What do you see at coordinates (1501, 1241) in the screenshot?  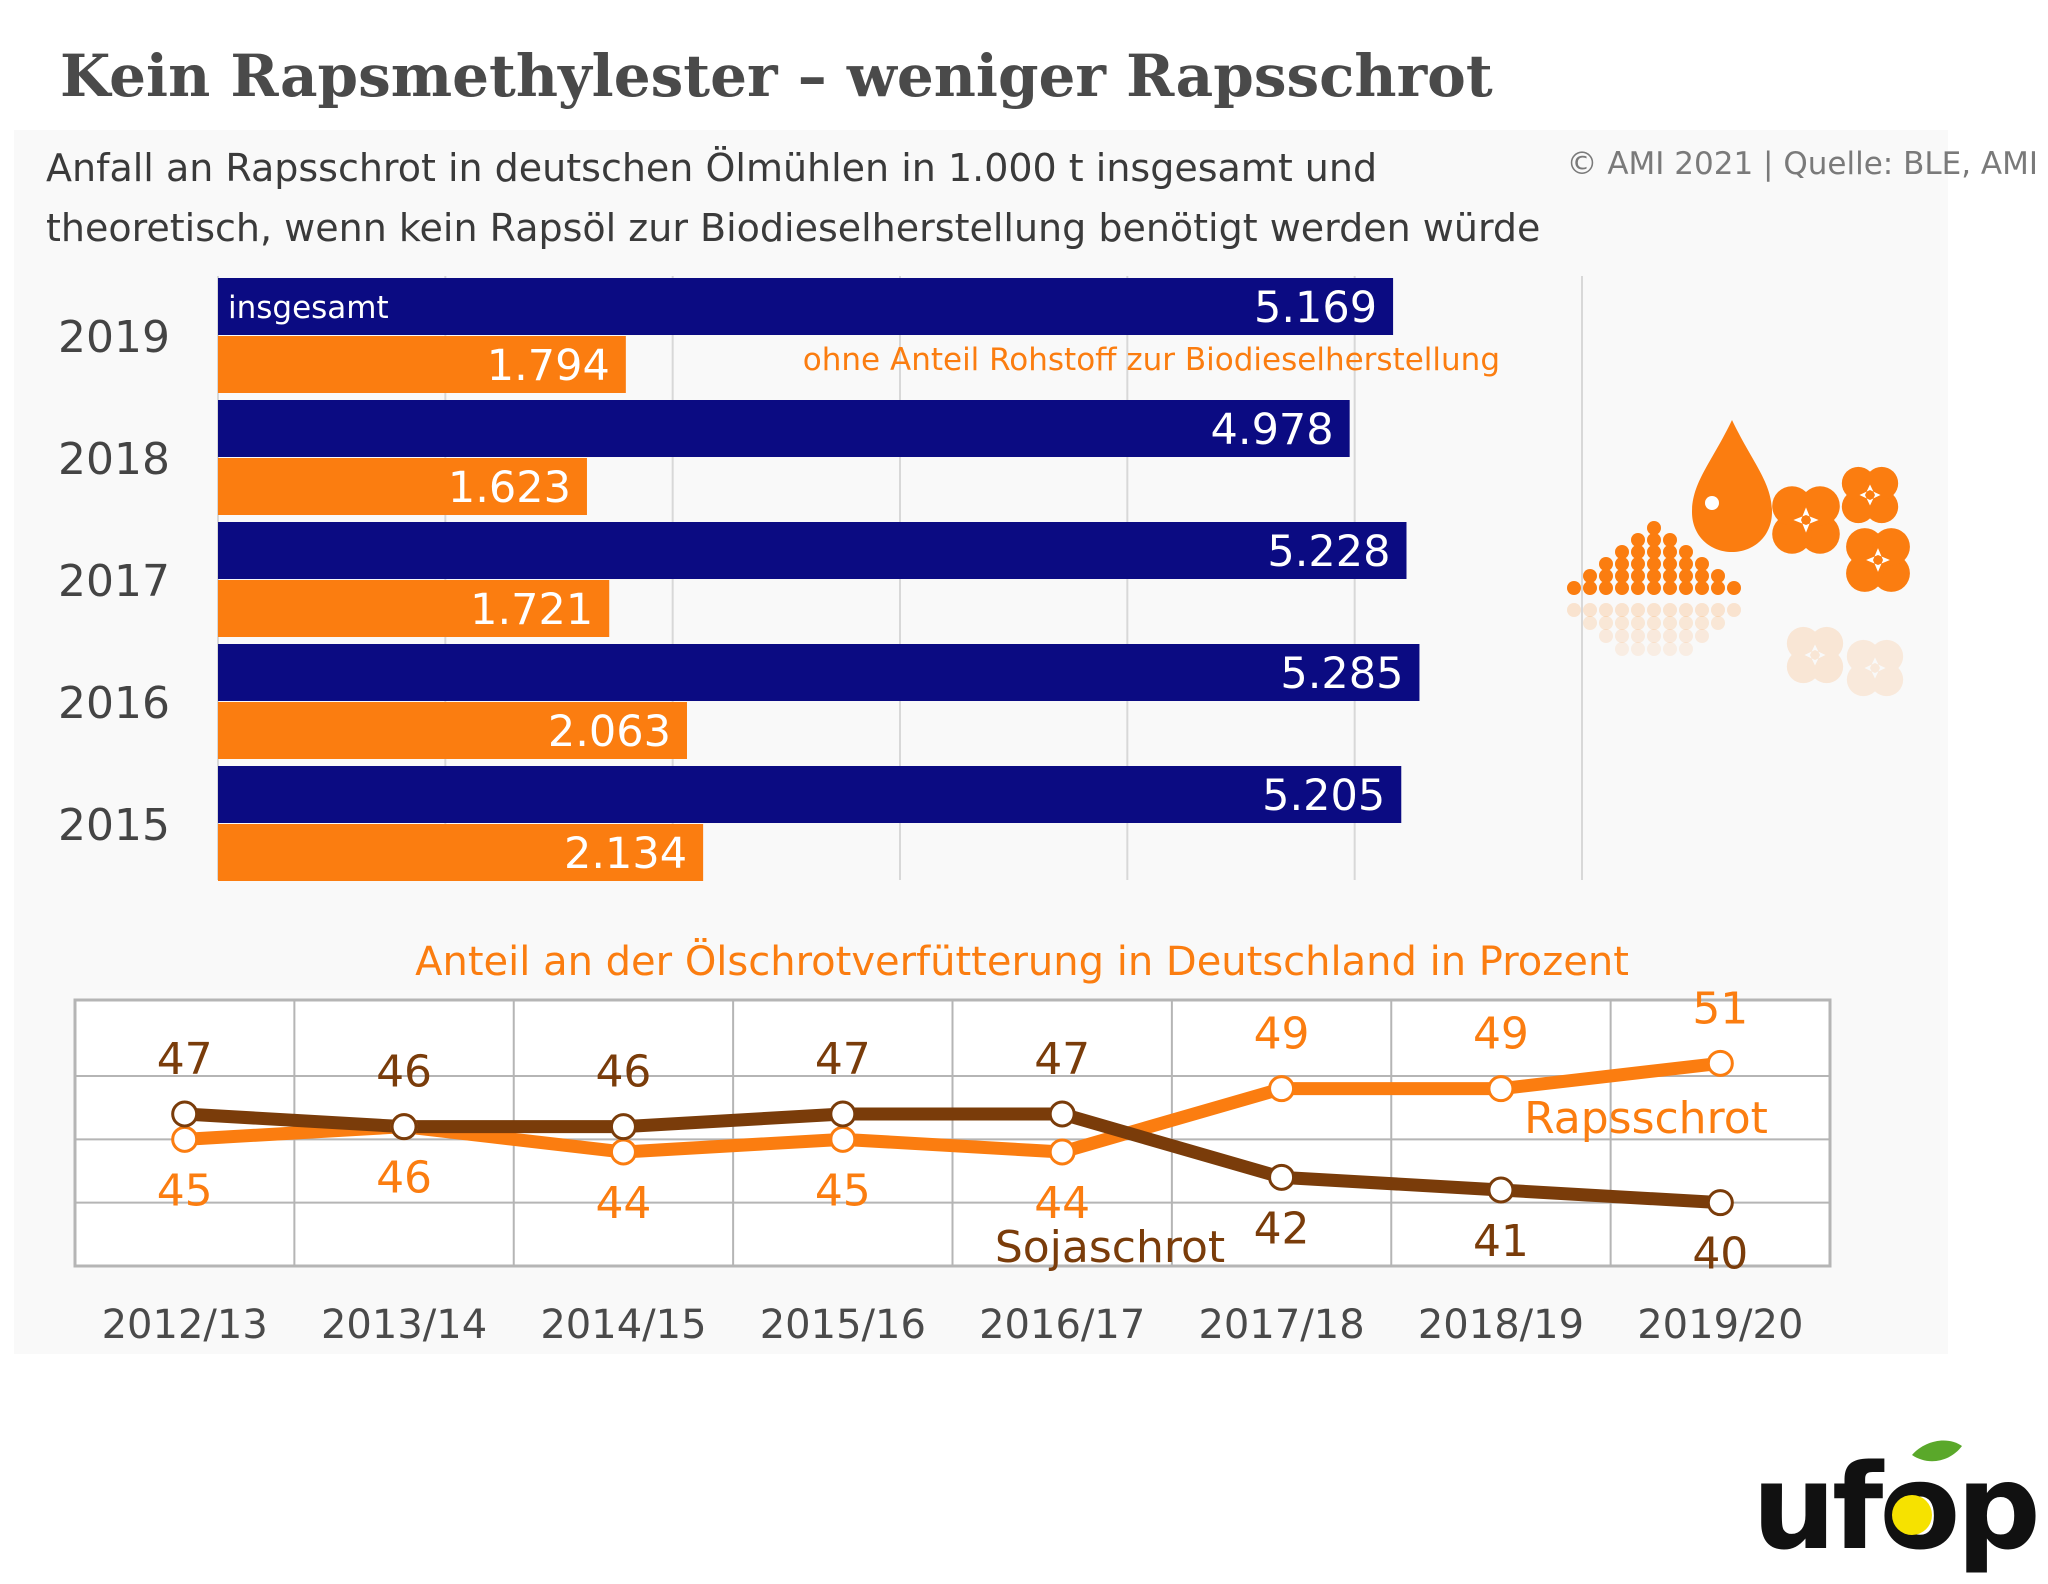 I see `sojaschrot-value-label: 41` at bounding box center [1501, 1241].